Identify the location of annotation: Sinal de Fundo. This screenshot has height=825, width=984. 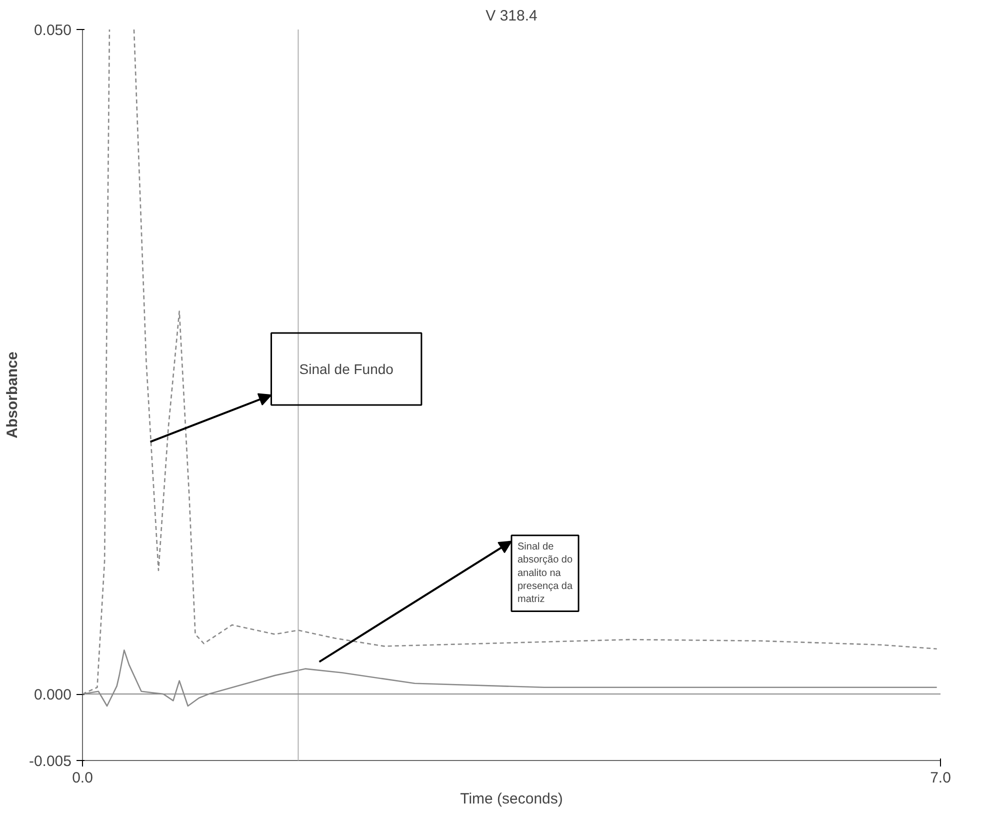
(346, 369).